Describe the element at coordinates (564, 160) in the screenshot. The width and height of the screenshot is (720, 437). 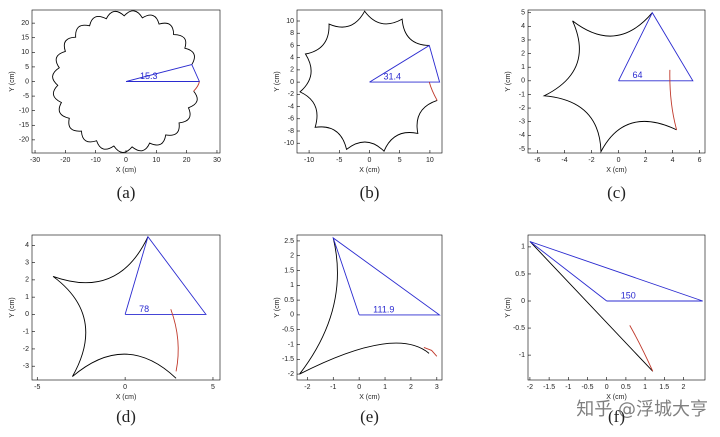
I see `x-tick-label: -4` at that location.